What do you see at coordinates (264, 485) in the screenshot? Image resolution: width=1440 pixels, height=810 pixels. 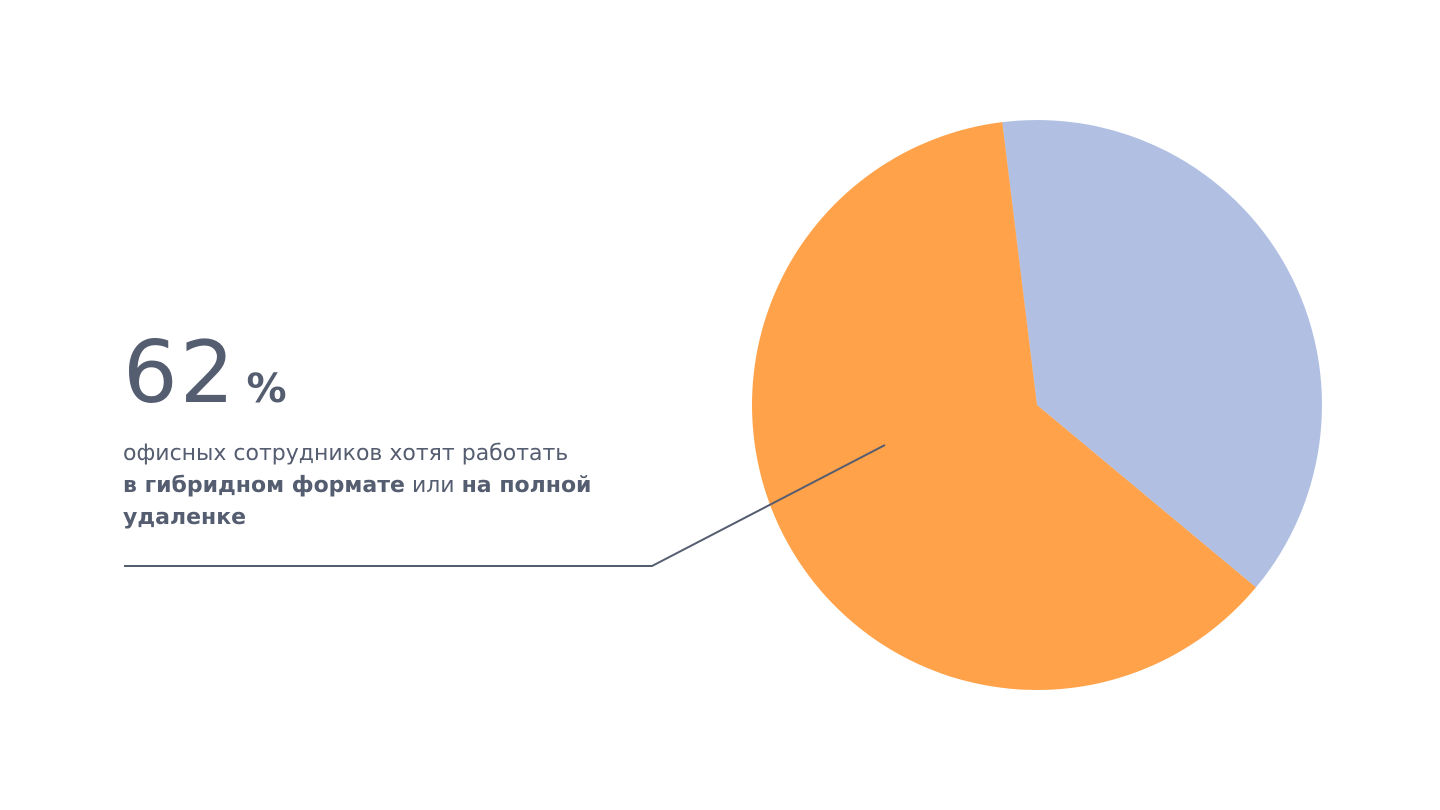 I see `caption-bold-hybrid: в гибридном формате` at bounding box center [264, 485].